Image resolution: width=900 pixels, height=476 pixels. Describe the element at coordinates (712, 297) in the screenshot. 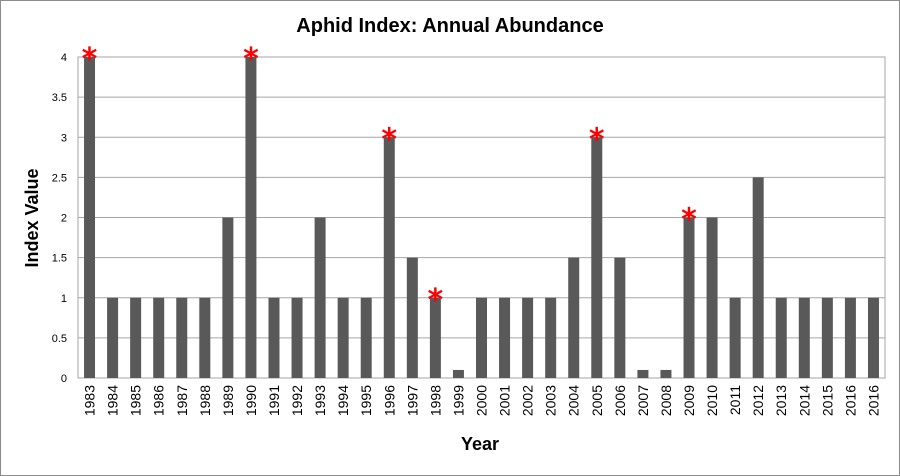

I see `bar-2010` at that location.